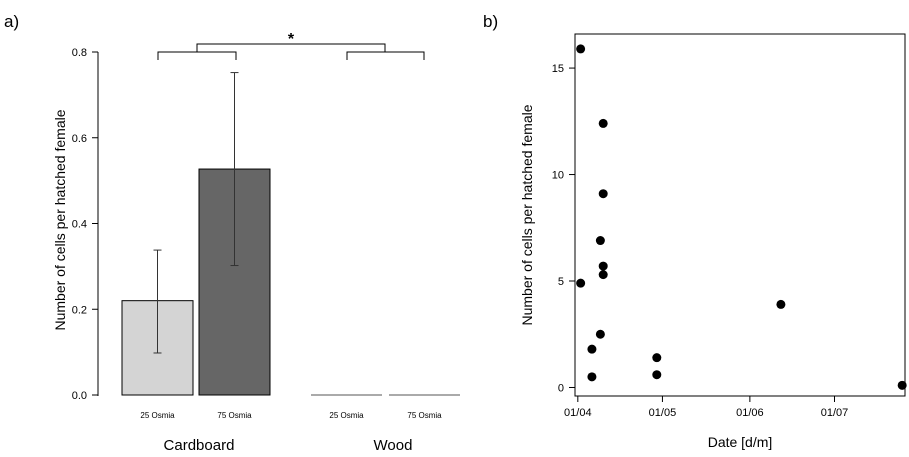  I want to click on group-label-wood: Wood, so click(393, 445).